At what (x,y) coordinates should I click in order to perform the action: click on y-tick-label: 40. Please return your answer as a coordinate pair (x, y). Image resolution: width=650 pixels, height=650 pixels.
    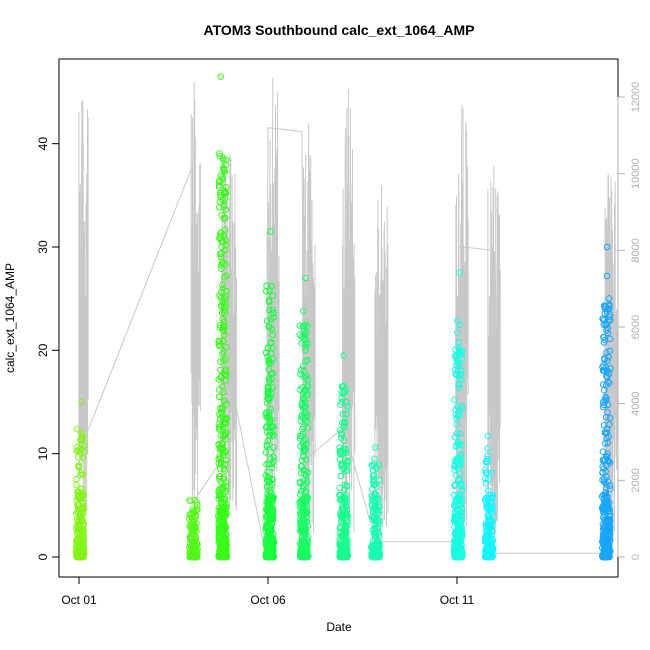
    Looking at the image, I should click on (43, 144).